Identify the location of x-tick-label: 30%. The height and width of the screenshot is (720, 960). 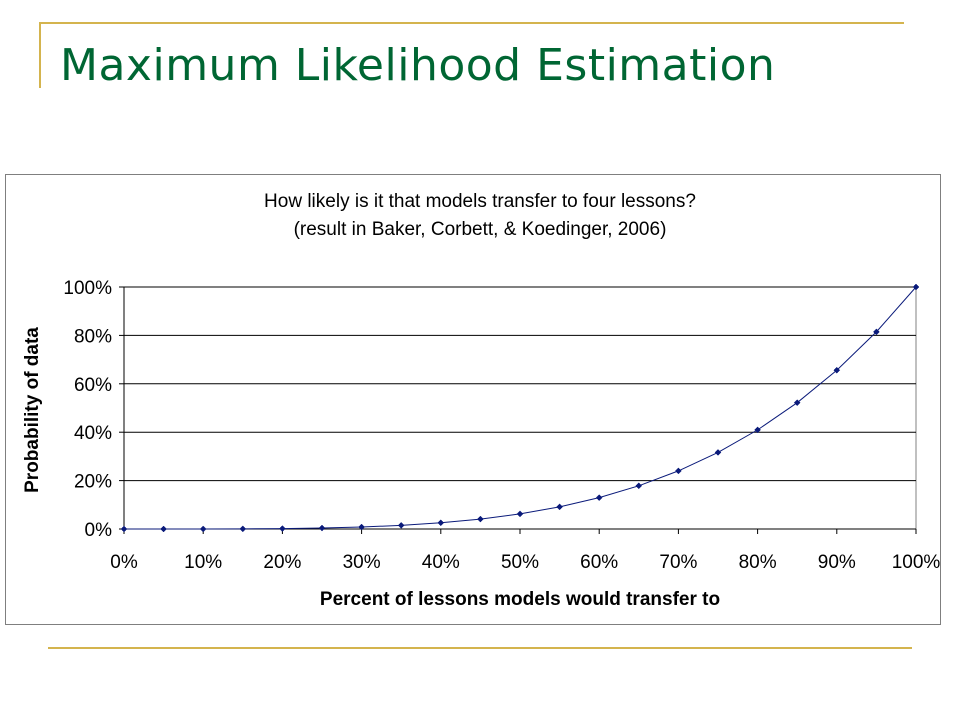
(362, 562).